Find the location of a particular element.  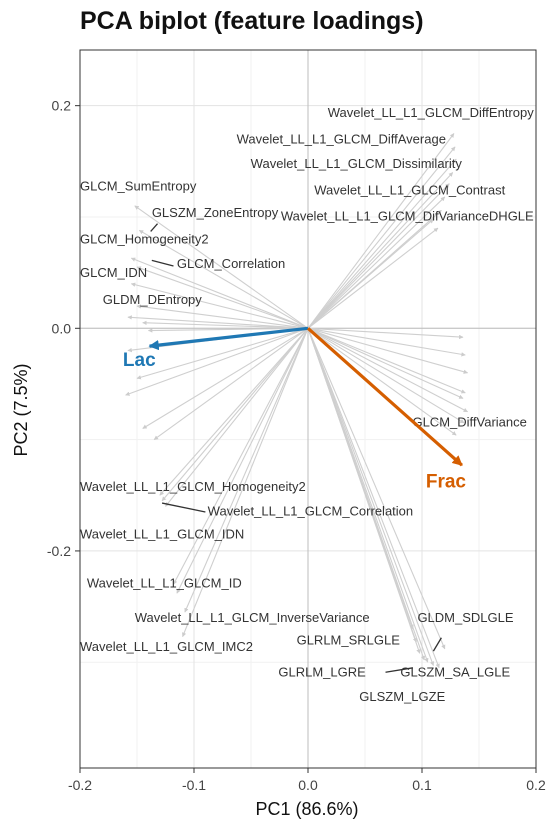

feature-label: GLDM_SDLGLE is located at coordinates (465, 617).